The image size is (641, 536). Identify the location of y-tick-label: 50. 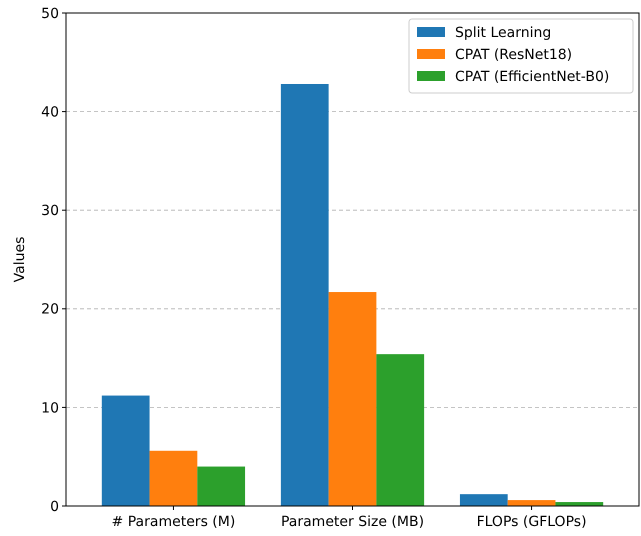
(50, 14).